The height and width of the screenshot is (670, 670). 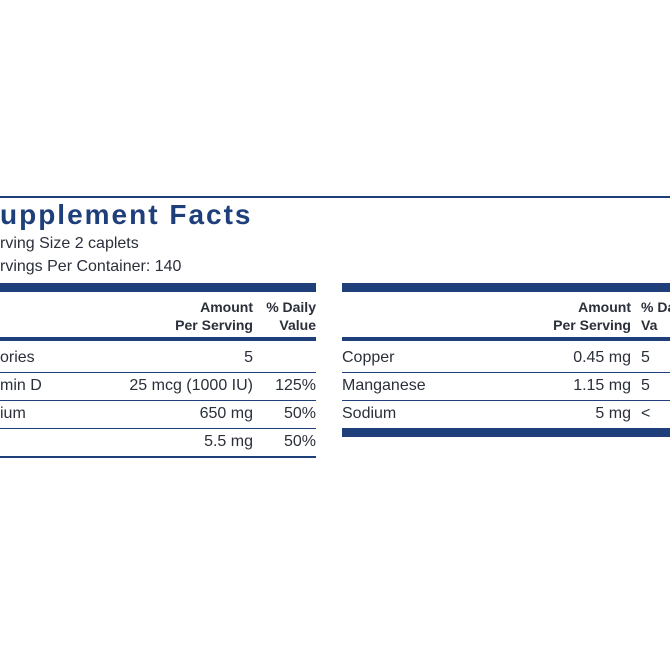 What do you see at coordinates (602, 357) in the screenshot?
I see `nutrient-amount: 0.45 mg` at bounding box center [602, 357].